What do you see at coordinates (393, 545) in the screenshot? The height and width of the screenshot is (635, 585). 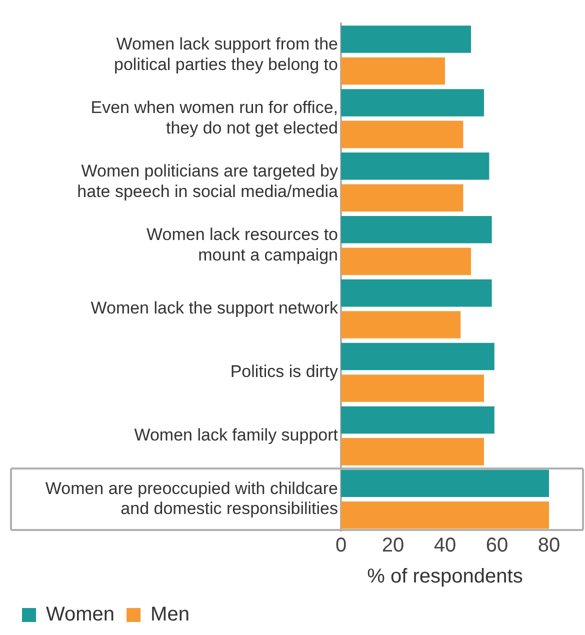 I see `x-tick-label: 20` at bounding box center [393, 545].